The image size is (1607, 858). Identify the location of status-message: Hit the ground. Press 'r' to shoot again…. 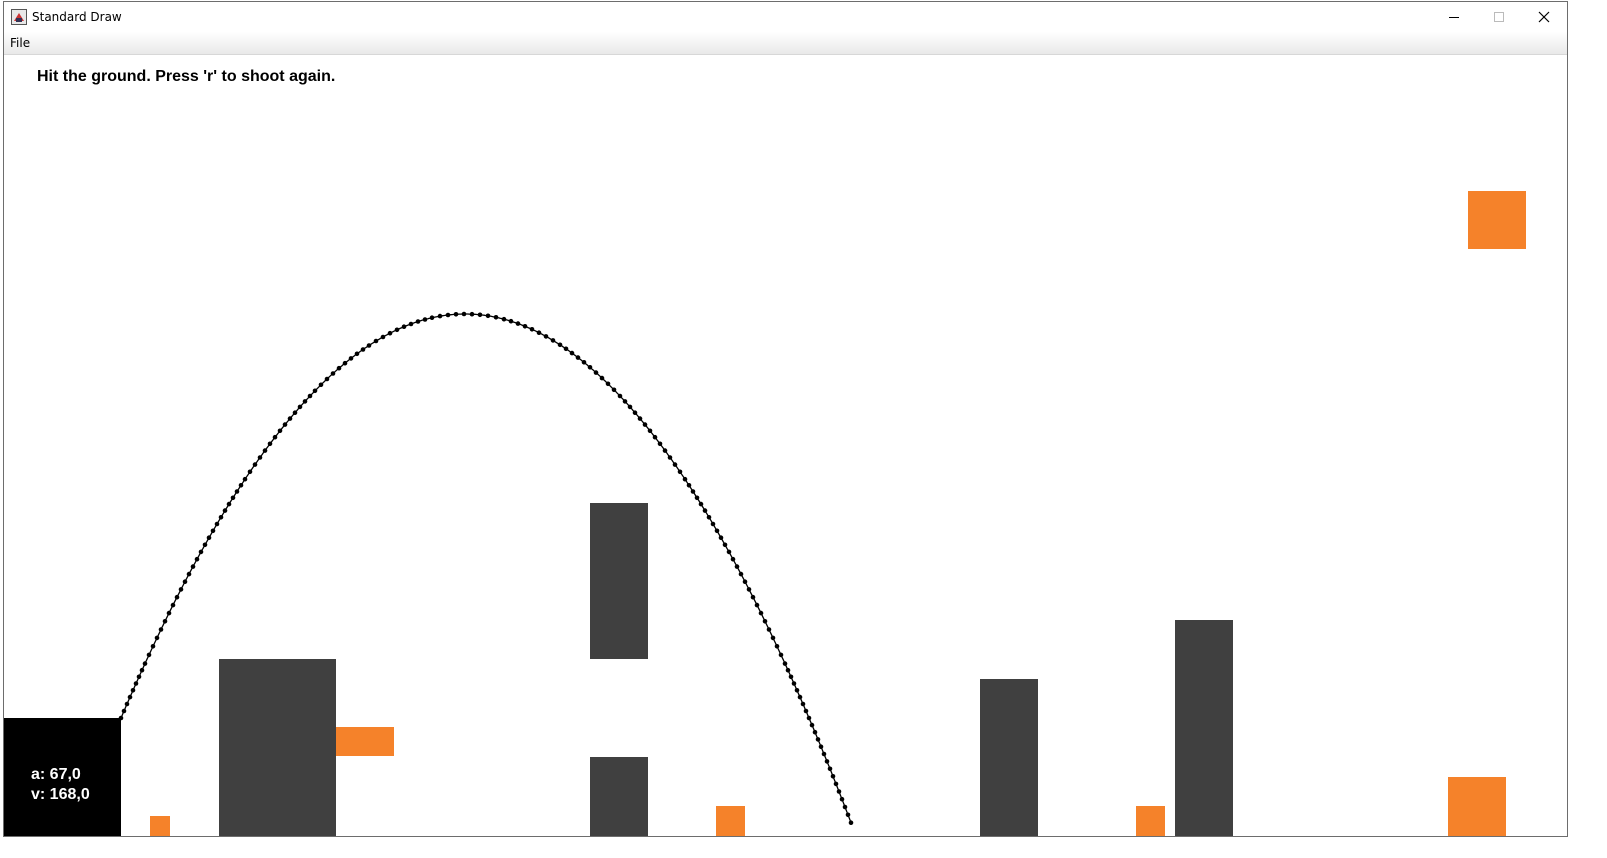
(186, 76).